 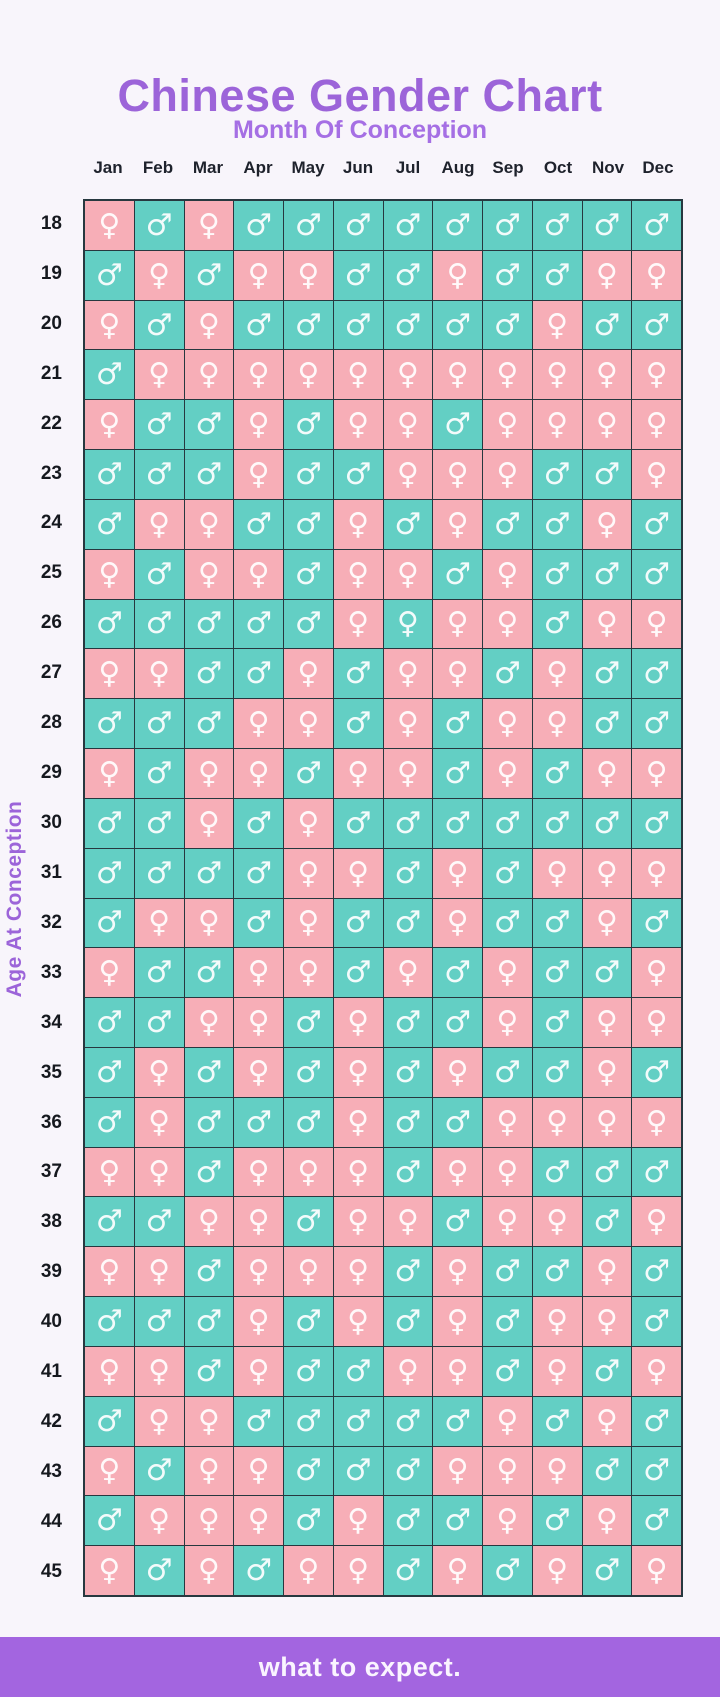 What do you see at coordinates (656, 1222) in the screenshot?
I see `female-cell-age38-dec: ♀` at bounding box center [656, 1222].